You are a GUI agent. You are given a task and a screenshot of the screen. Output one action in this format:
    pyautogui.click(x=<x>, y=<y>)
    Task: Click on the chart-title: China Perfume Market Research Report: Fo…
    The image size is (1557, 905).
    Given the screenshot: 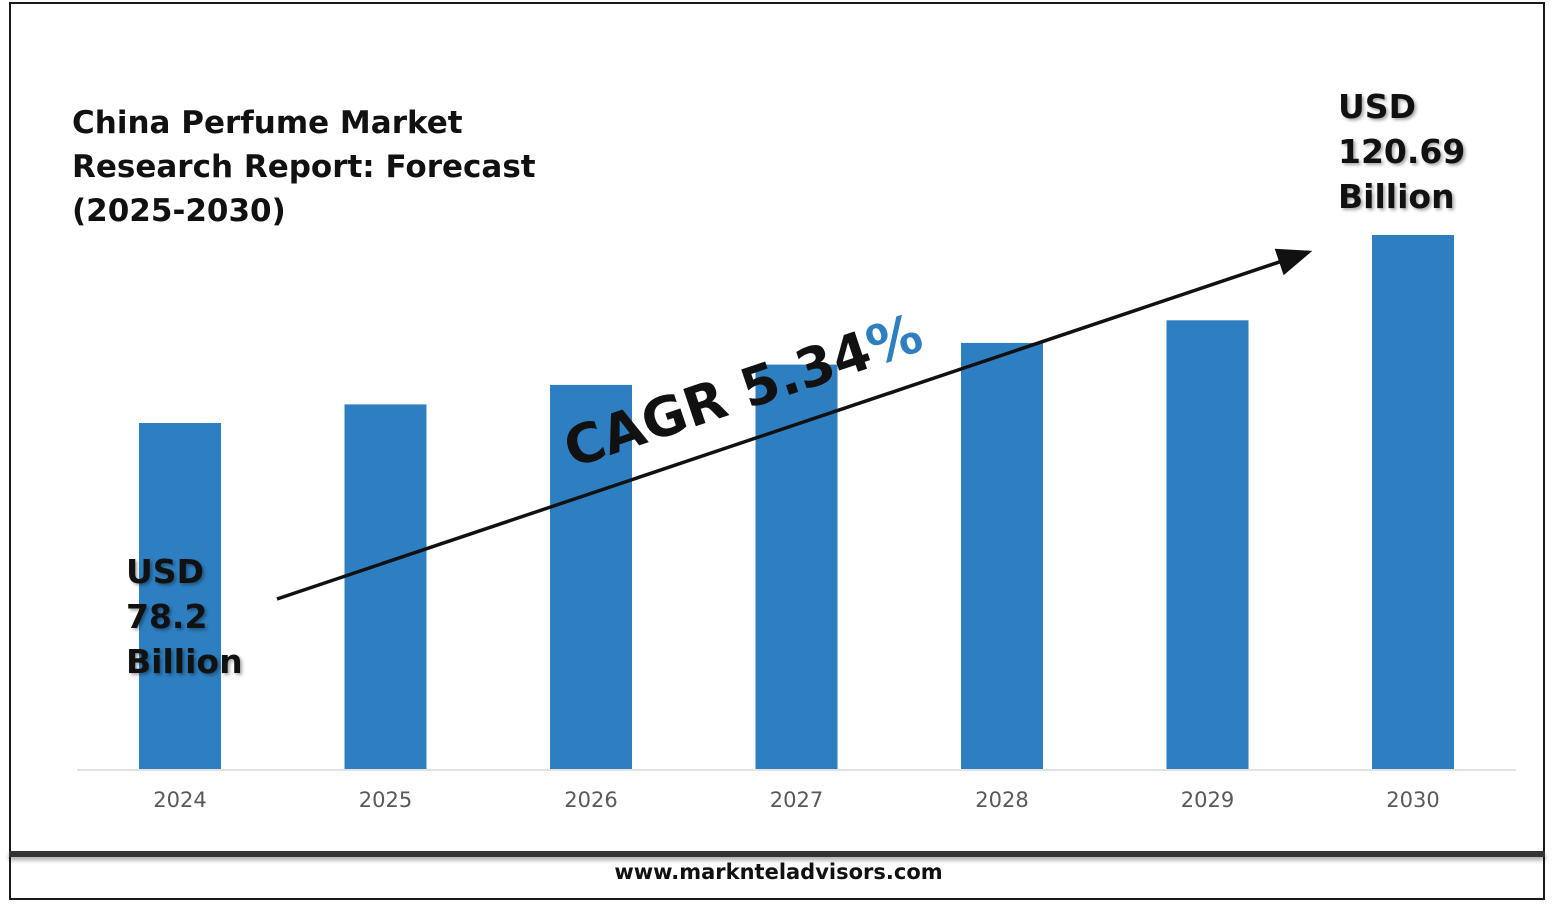 What is the action you would take?
    pyautogui.click(x=332, y=167)
    